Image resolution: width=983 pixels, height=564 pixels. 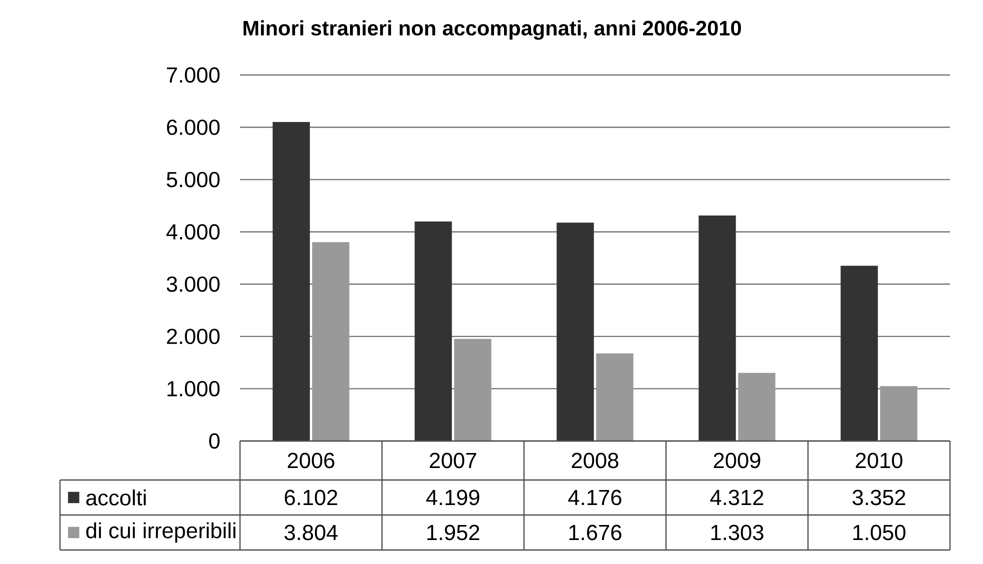 I want to click on y-tick-label: 4.000, so click(x=193, y=232).